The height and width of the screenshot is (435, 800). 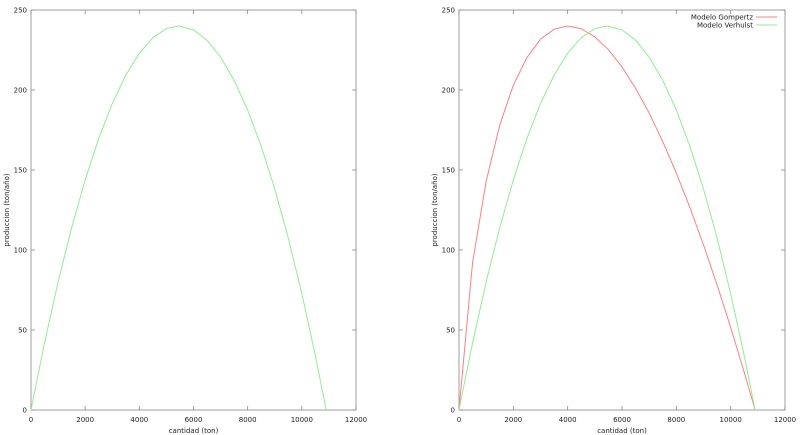 I want to click on legend-label: Modelo Gompertz, so click(x=722, y=18).